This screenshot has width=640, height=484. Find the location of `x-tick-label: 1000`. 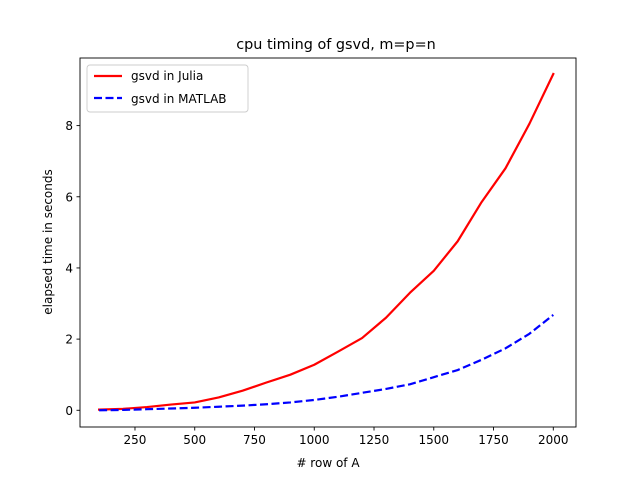

x-tick-label: 1000 is located at coordinates (314, 440).